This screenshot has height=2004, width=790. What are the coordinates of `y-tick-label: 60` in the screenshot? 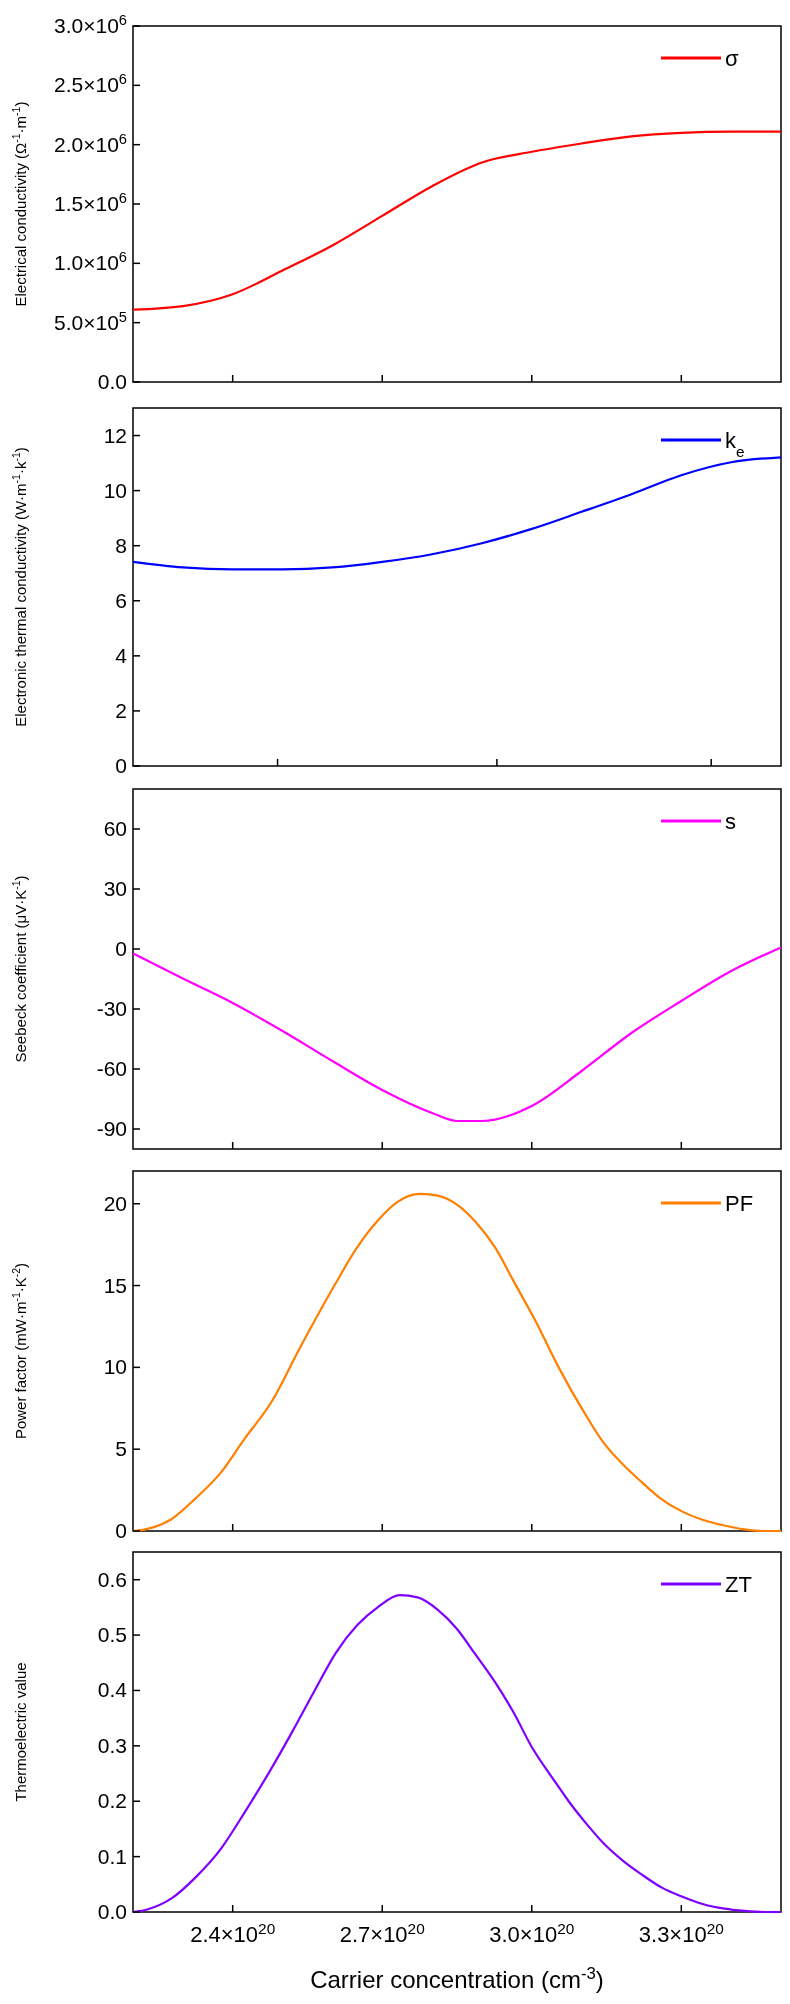 It's located at (115, 828).